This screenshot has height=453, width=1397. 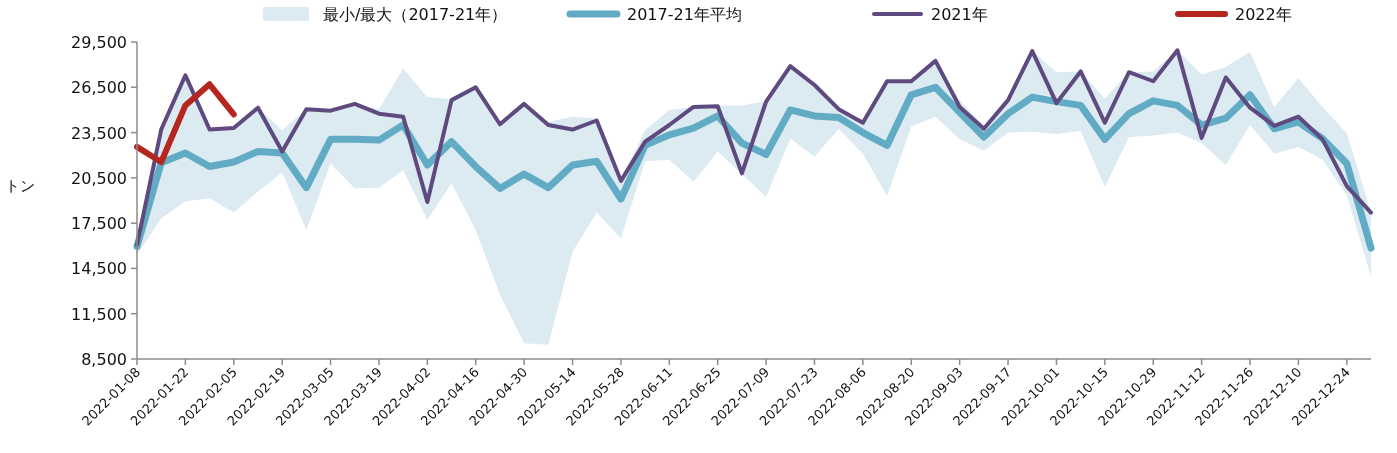 What do you see at coordinates (684, 14) in the screenshot?
I see `legend-label: 2017-21年平均` at bounding box center [684, 14].